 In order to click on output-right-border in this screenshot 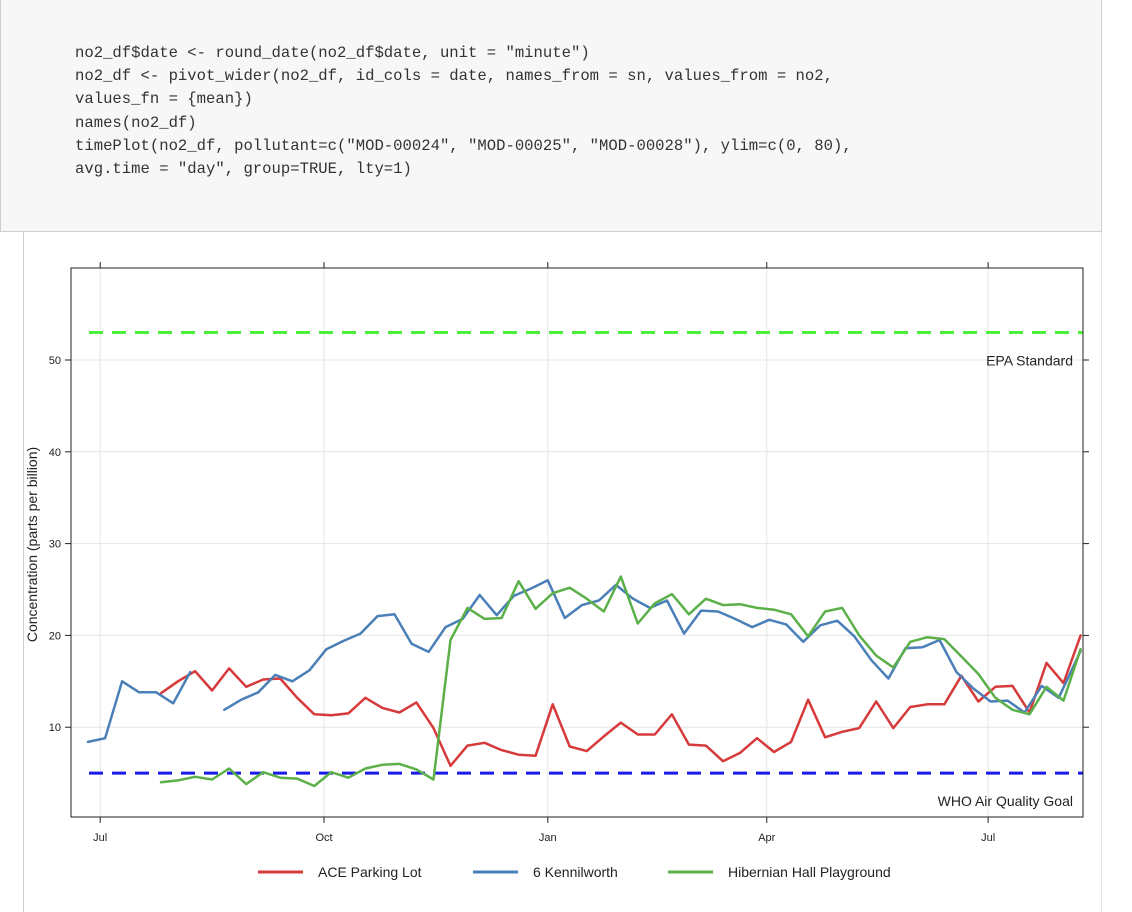, I will do `click(1101, 572)`.